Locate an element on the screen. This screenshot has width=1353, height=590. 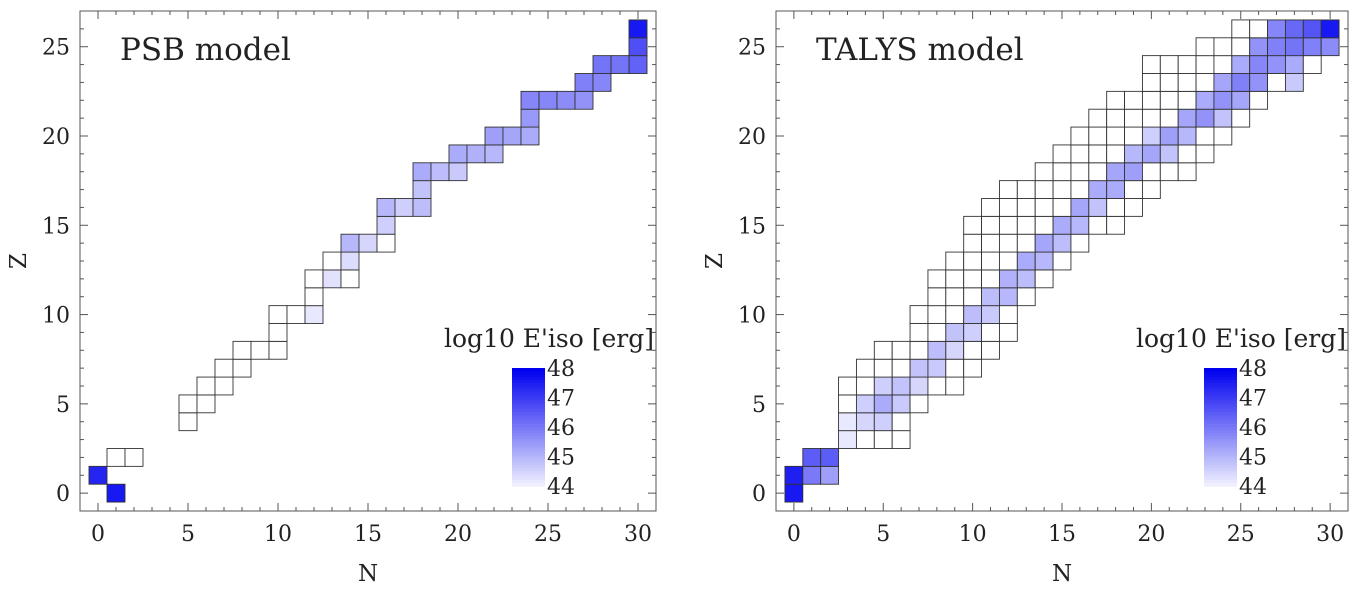
cell-n21-z20 is located at coordinates (1169, 136).